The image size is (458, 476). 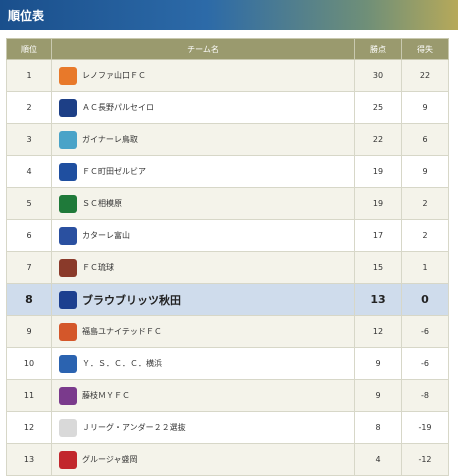 I want to click on section-title: 順位表, so click(x=26, y=16).